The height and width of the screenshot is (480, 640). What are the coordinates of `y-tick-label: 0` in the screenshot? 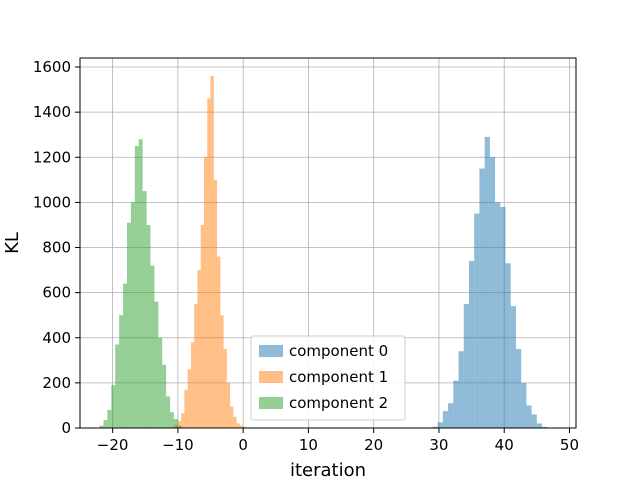 It's located at (66, 428).